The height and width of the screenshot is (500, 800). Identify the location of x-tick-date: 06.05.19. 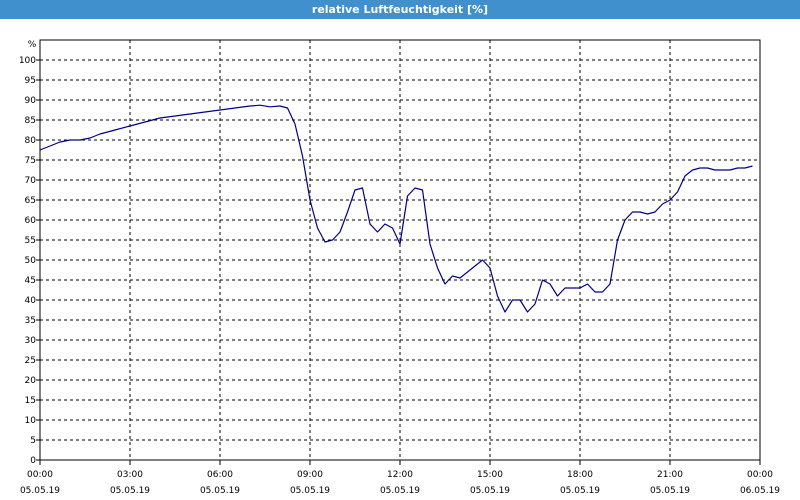
(760, 491).